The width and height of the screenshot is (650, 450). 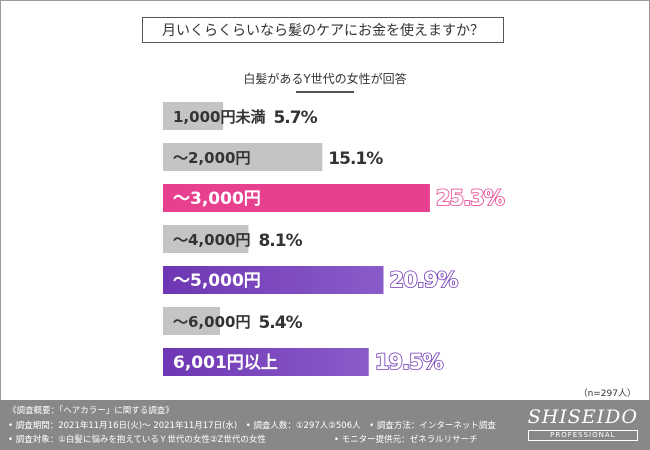 What do you see at coordinates (355, 159) in the screenshot?
I see `value-label-1: 15.1%` at bounding box center [355, 159].